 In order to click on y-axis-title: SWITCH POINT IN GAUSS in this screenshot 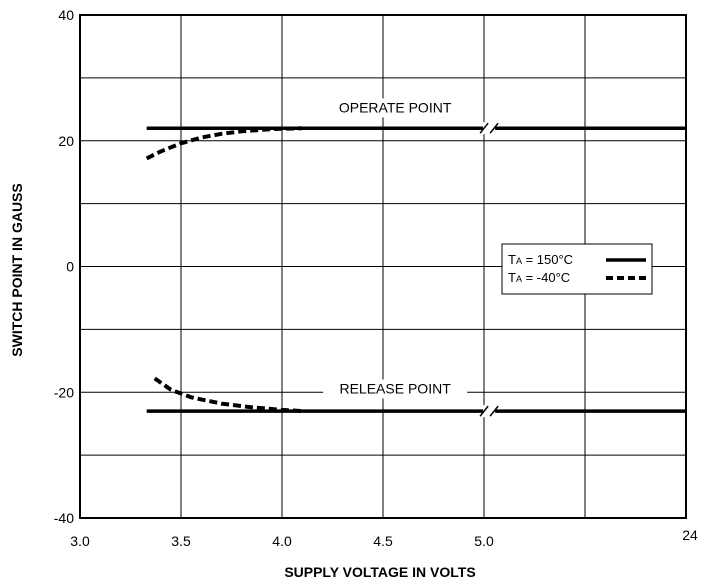, I will do `click(17, 269)`.